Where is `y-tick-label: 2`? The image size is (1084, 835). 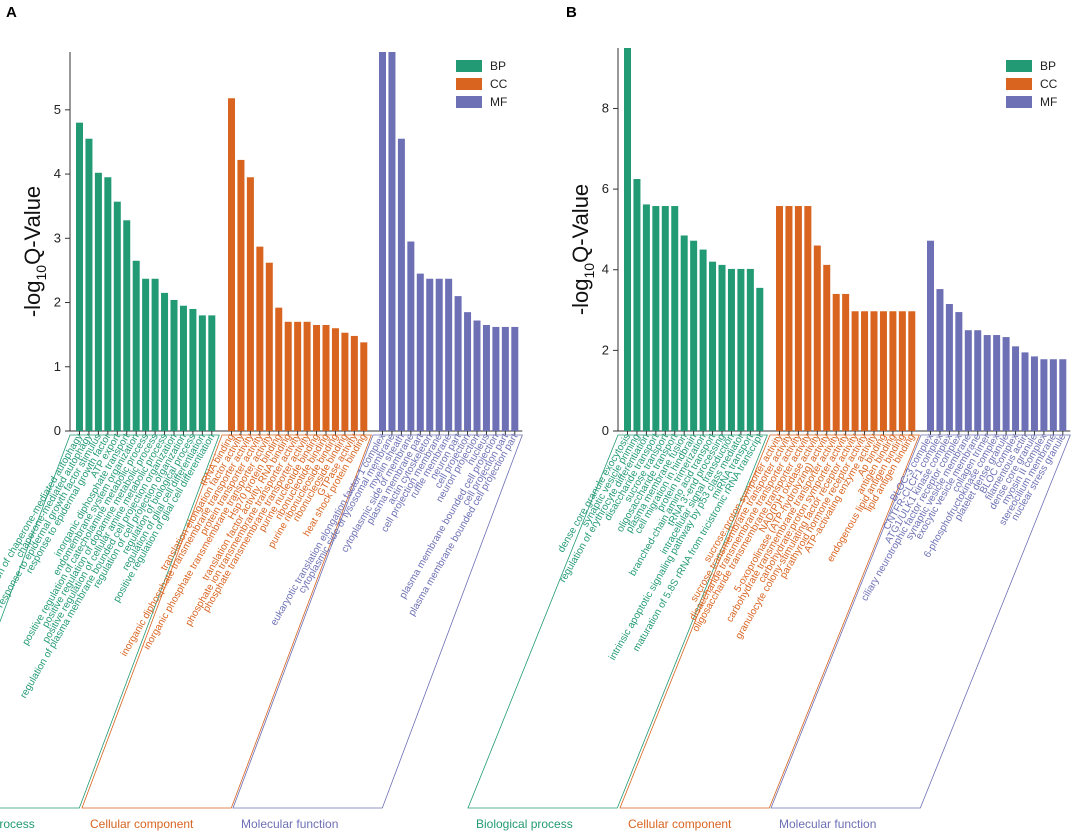
y-tick-label: 2 is located at coordinates (605, 349).